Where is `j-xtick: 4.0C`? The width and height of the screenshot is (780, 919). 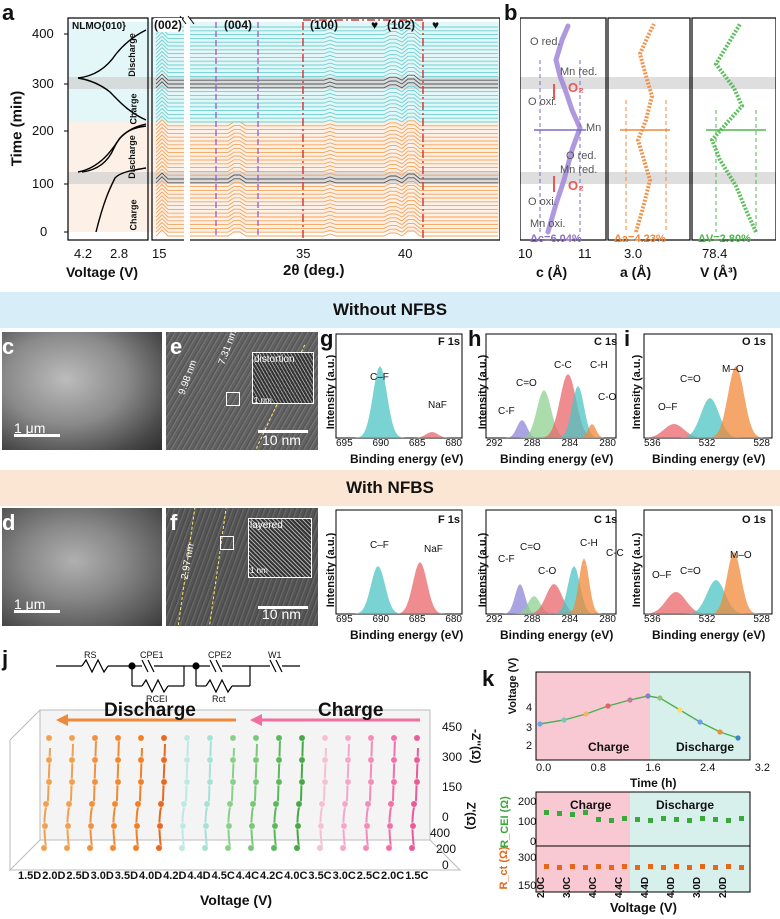 j-xtick: 4.0C is located at coordinates (296, 876).